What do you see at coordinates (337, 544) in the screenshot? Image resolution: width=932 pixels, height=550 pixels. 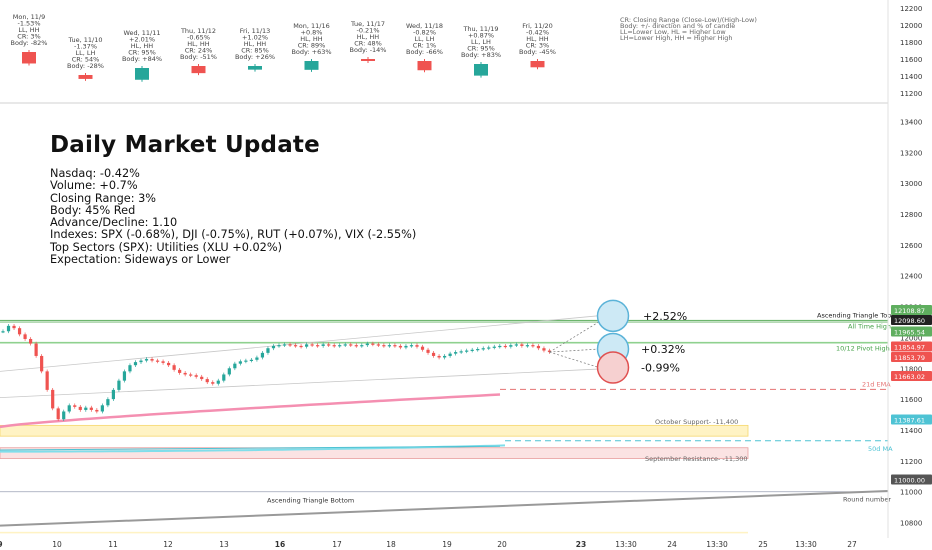 I see `time-tick-label: 17` at bounding box center [337, 544].